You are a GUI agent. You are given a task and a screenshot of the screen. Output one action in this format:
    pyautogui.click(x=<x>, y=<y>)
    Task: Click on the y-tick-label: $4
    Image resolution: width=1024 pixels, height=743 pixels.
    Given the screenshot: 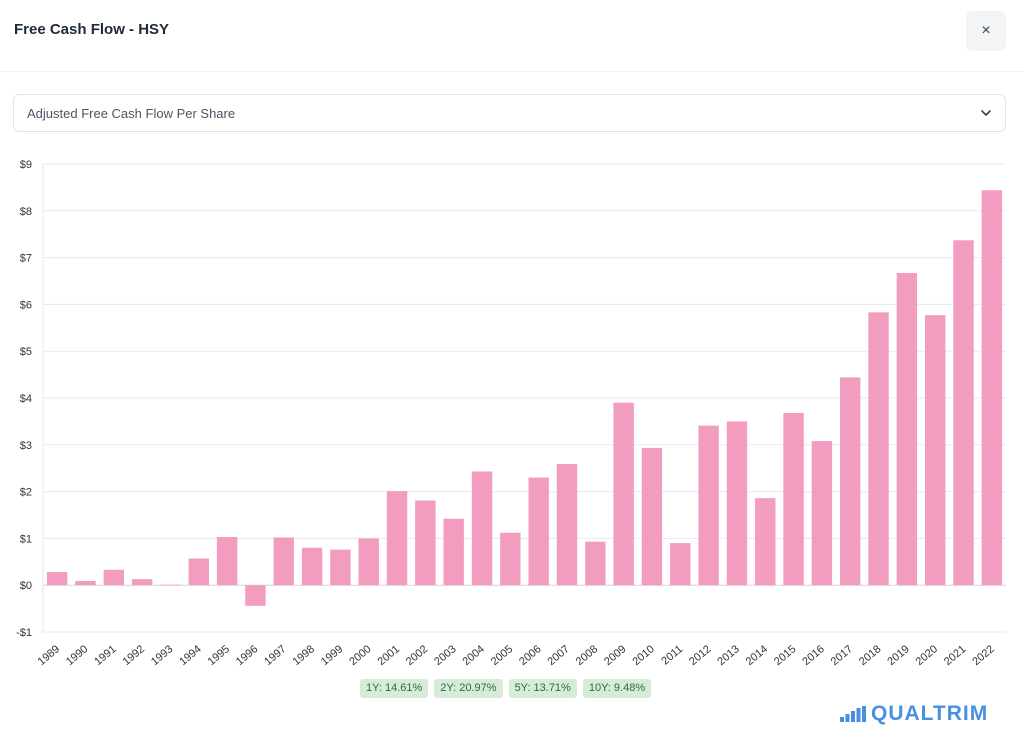 What is the action you would take?
    pyautogui.click(x=26, y=399)
    